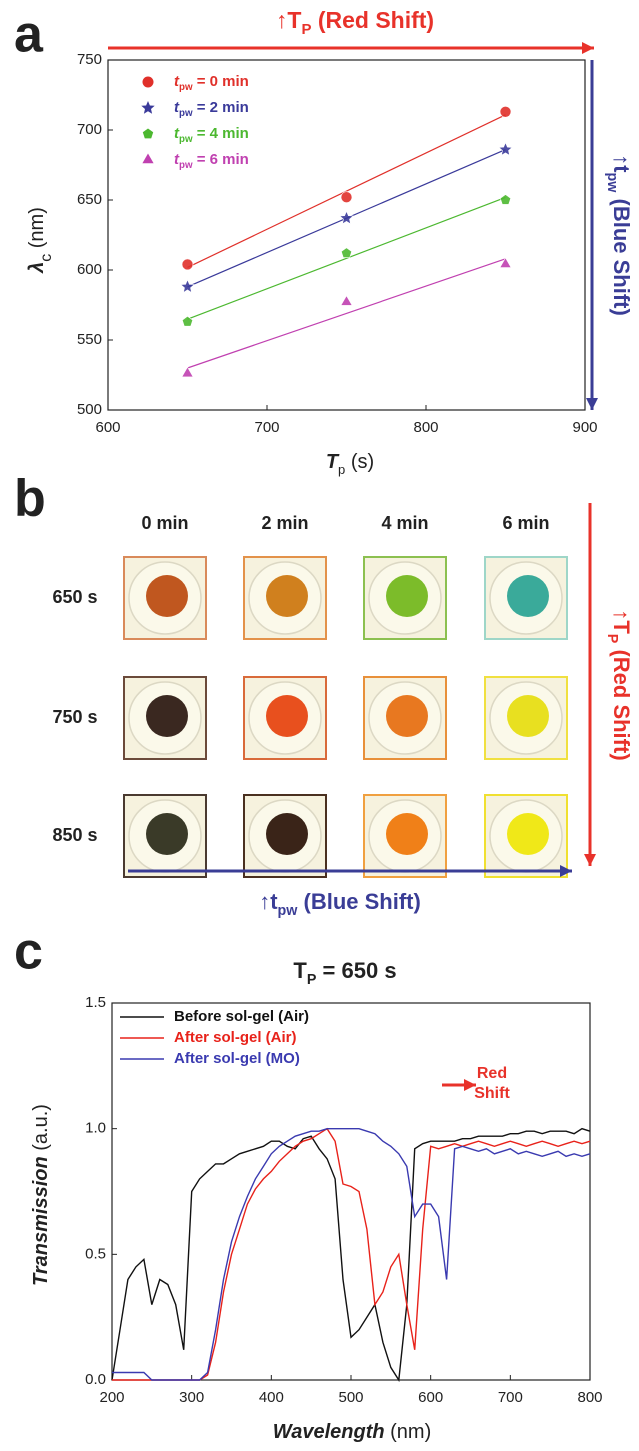  I want to click on y-tick-label: 750, so click(89, 59).